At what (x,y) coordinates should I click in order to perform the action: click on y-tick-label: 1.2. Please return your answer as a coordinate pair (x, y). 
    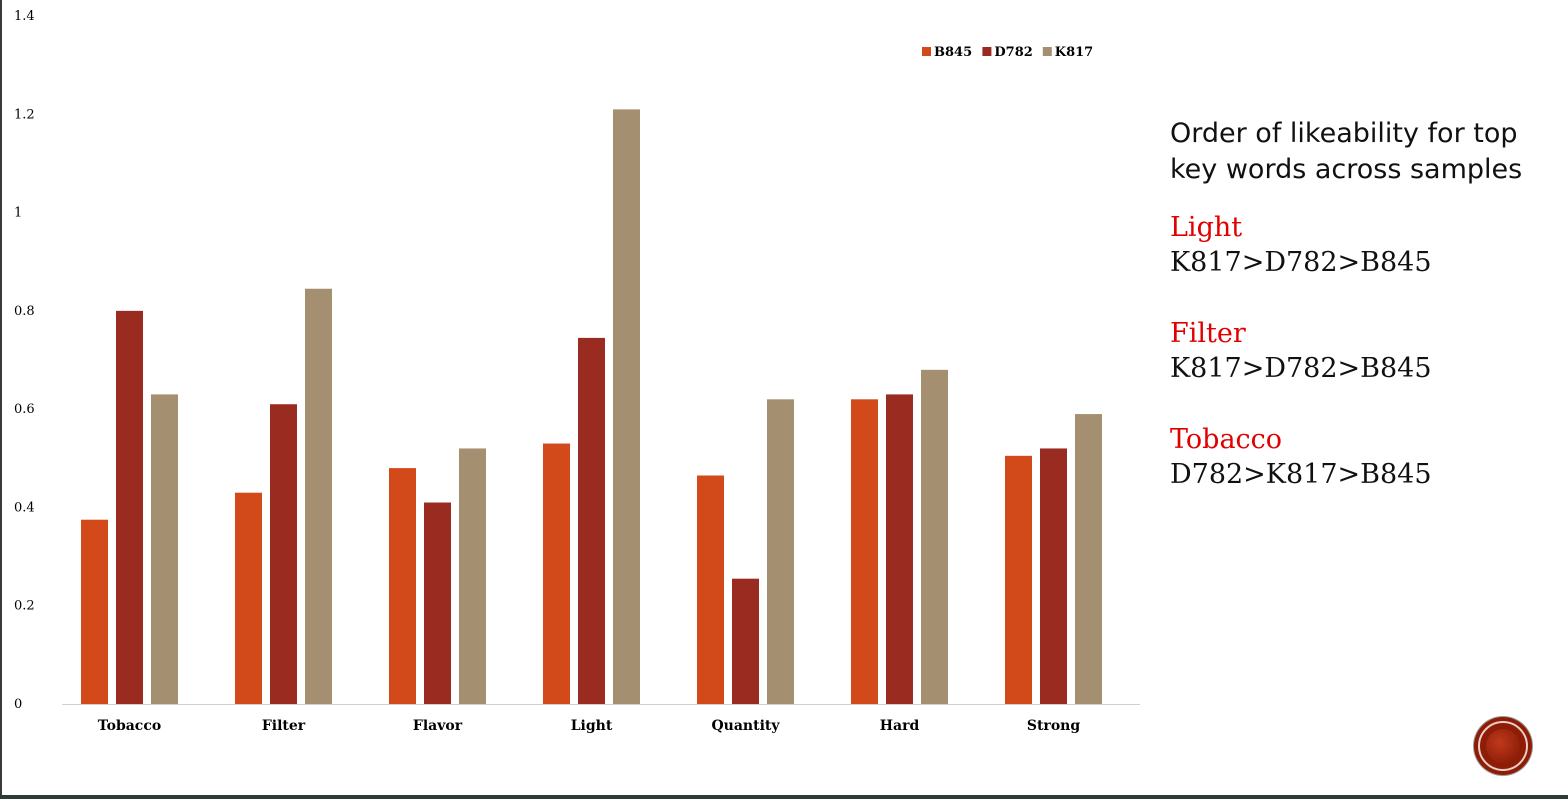
    Looking at the image, I should click on (24, 114).